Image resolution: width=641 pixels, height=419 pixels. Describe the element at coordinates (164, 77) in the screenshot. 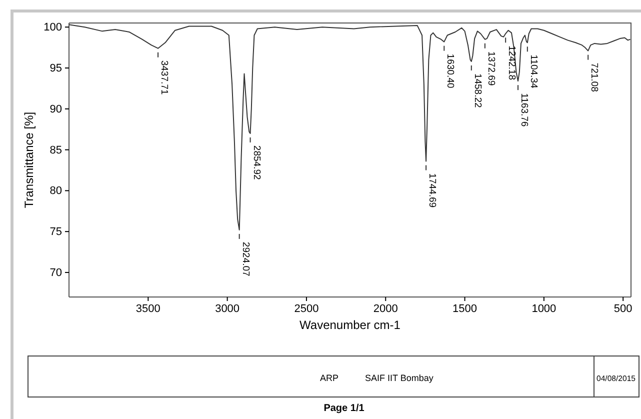

I see `annotation: 3437.71` at that location.